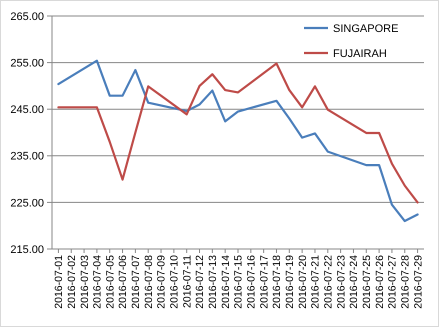  I want to click on legend-label: FUJAIRAH, so click(360, 54).